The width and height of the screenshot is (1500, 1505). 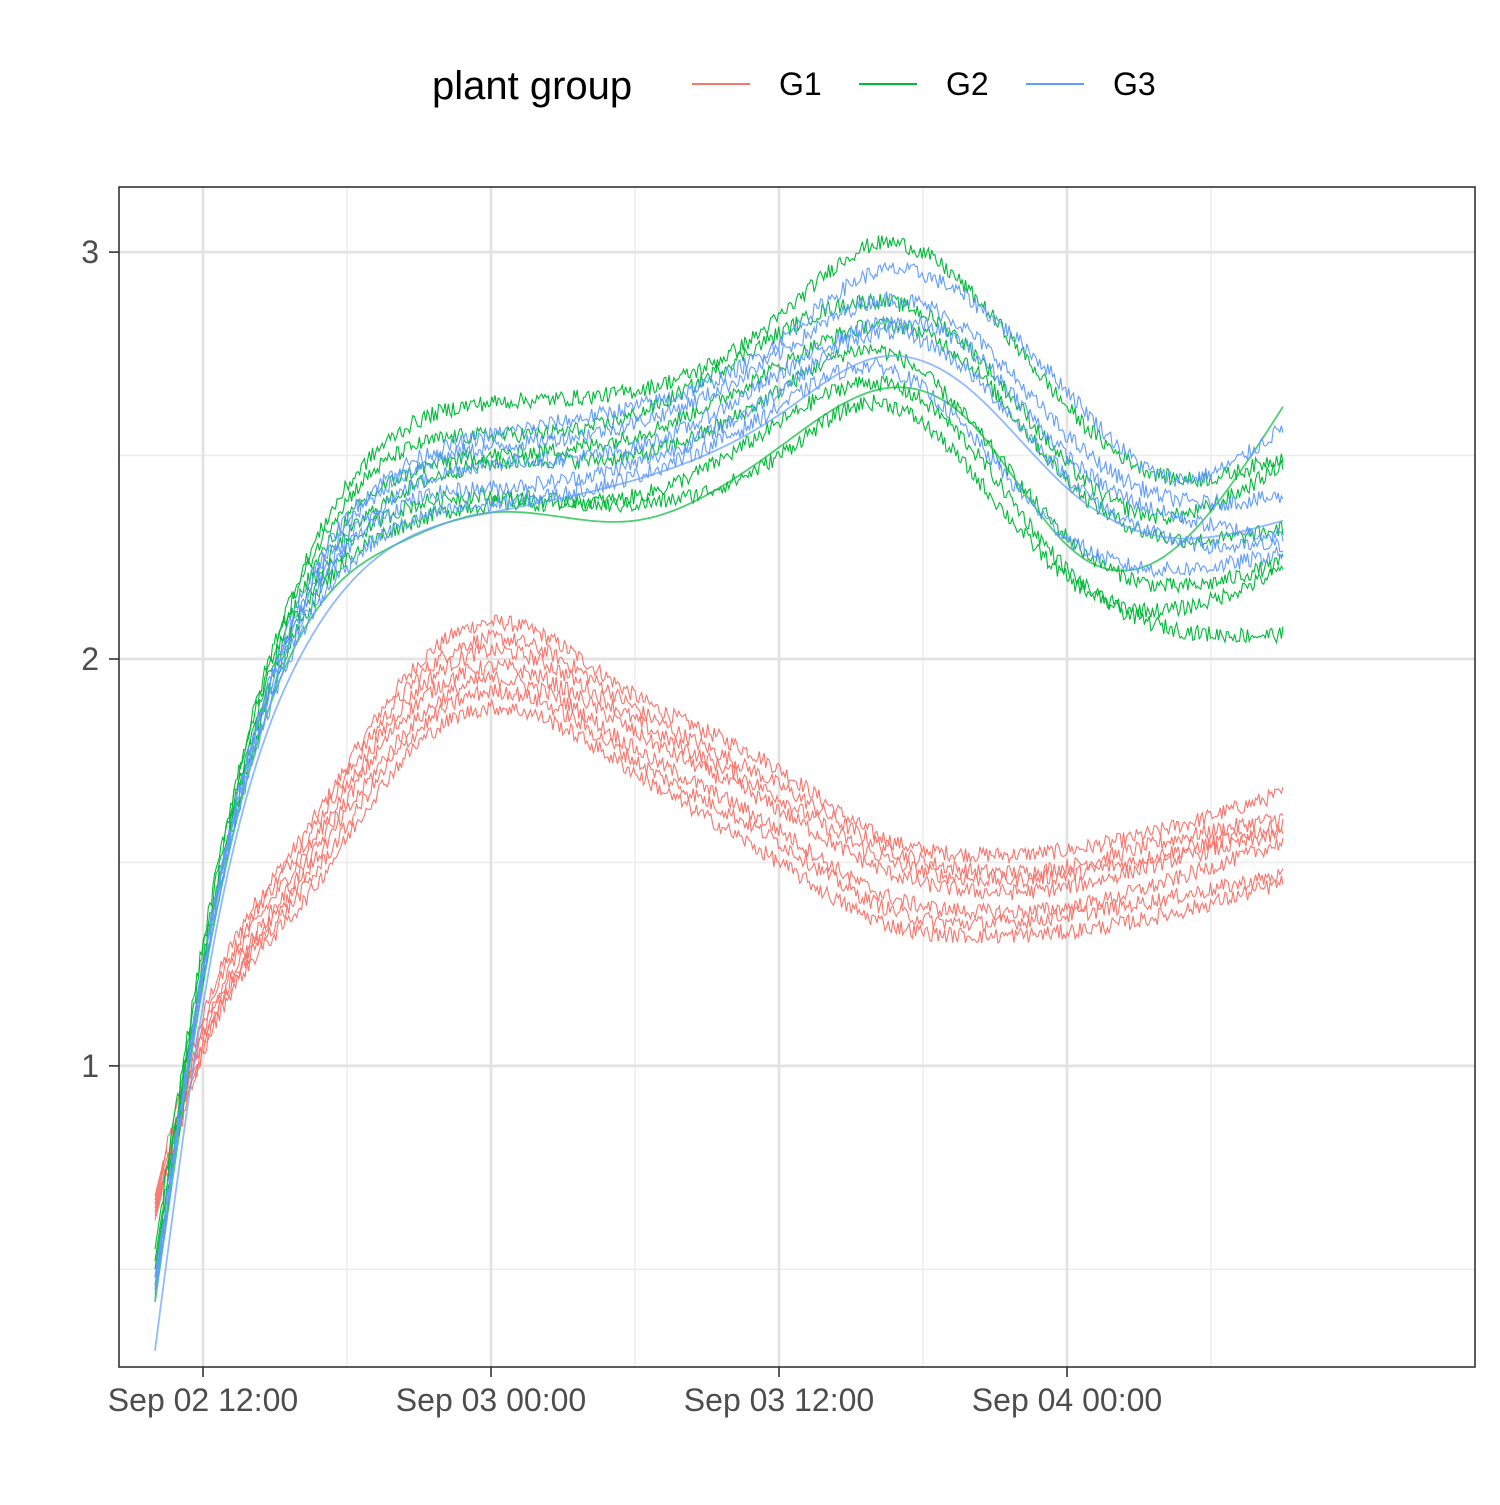 I want to click on x-tick-label: Sep 02 12:00, so click(x=203, y=1400).